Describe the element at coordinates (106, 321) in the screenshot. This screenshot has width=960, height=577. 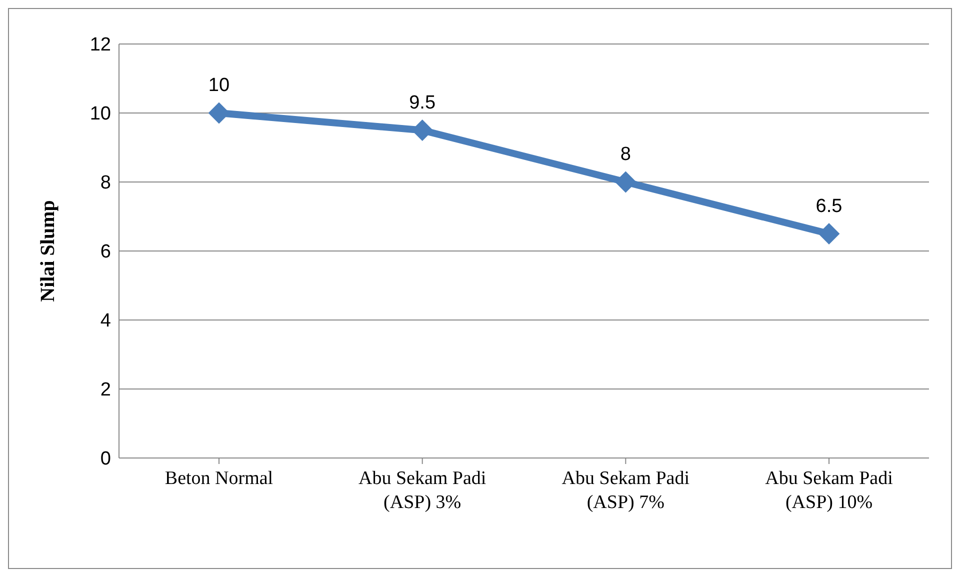
I see `y-tick-label: 4` at that location.